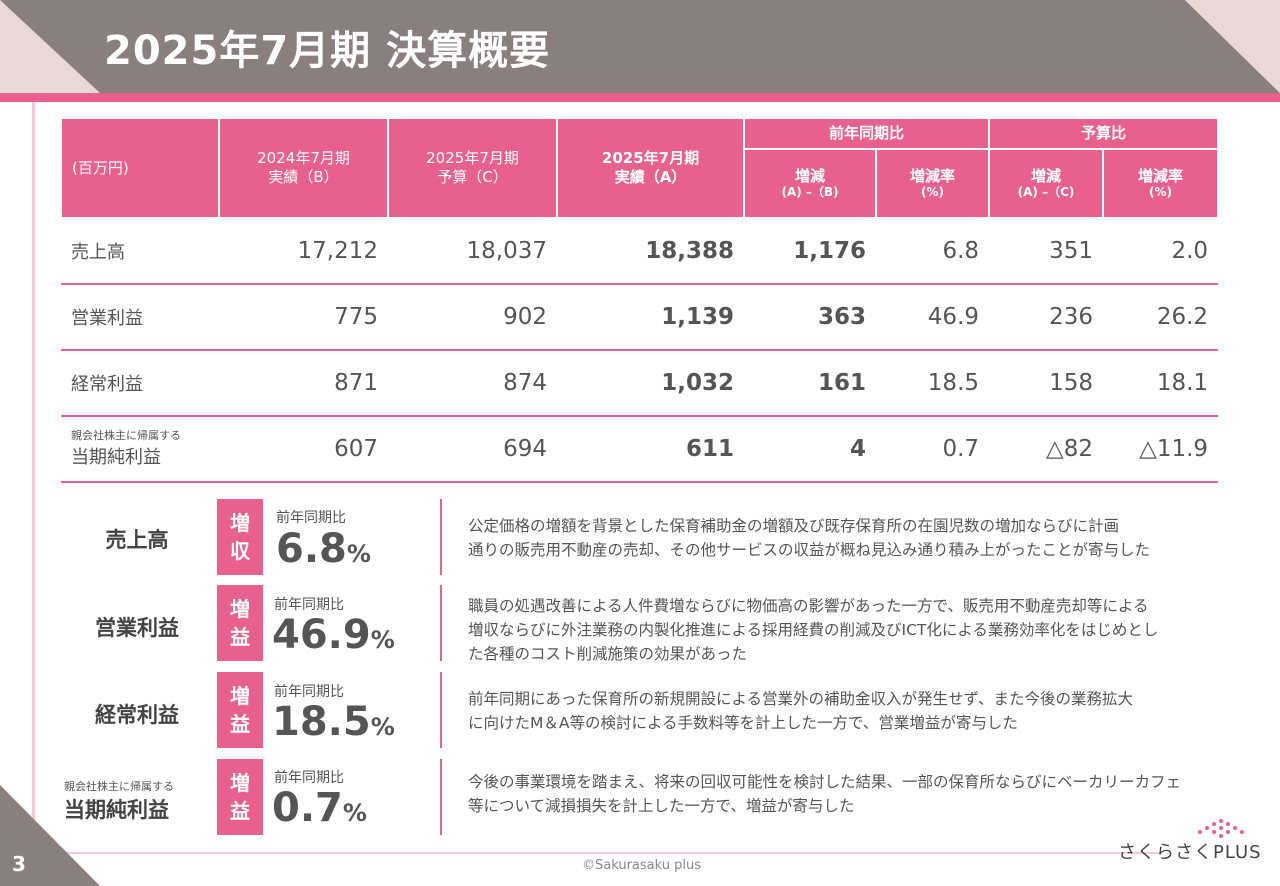  Describe the element at coordinates (810, 183) in the screenshot. I see `header-yoy-diff: 増減 (A) –（B)` at that location.